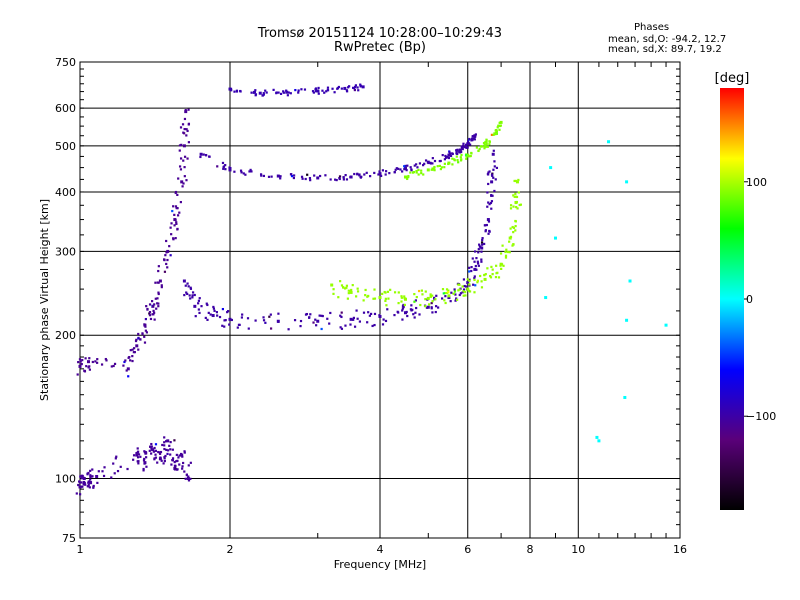  I want to click on x-tick-label: 4, so click(380, 549).